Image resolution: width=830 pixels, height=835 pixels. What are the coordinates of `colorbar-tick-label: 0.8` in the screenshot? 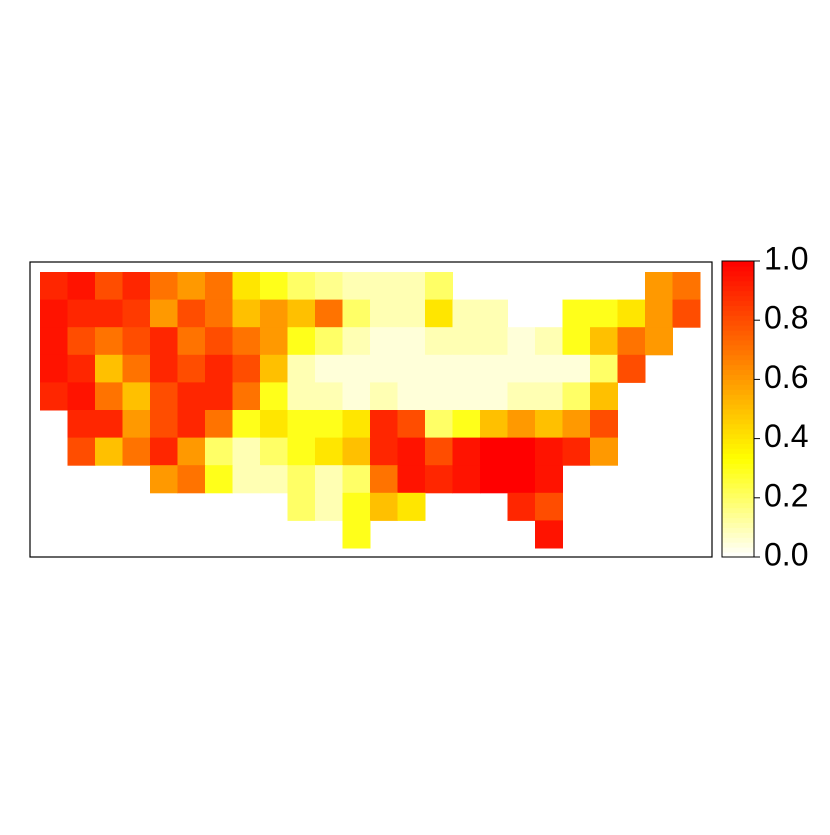 It's located at (786, 318).